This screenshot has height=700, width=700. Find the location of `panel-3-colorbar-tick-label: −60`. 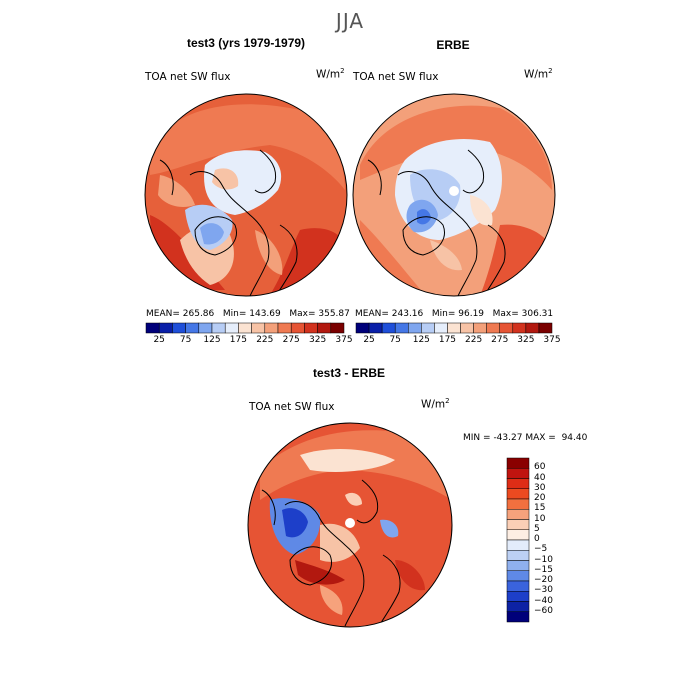

panel-3-colorbar-tick-label: −60 is located at coordinates (543, 610).